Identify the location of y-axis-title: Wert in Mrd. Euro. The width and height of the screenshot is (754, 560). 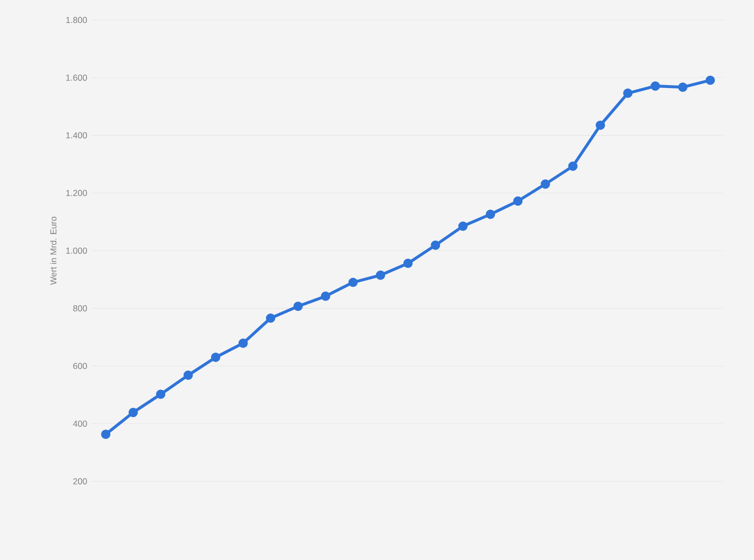
(53, 250).